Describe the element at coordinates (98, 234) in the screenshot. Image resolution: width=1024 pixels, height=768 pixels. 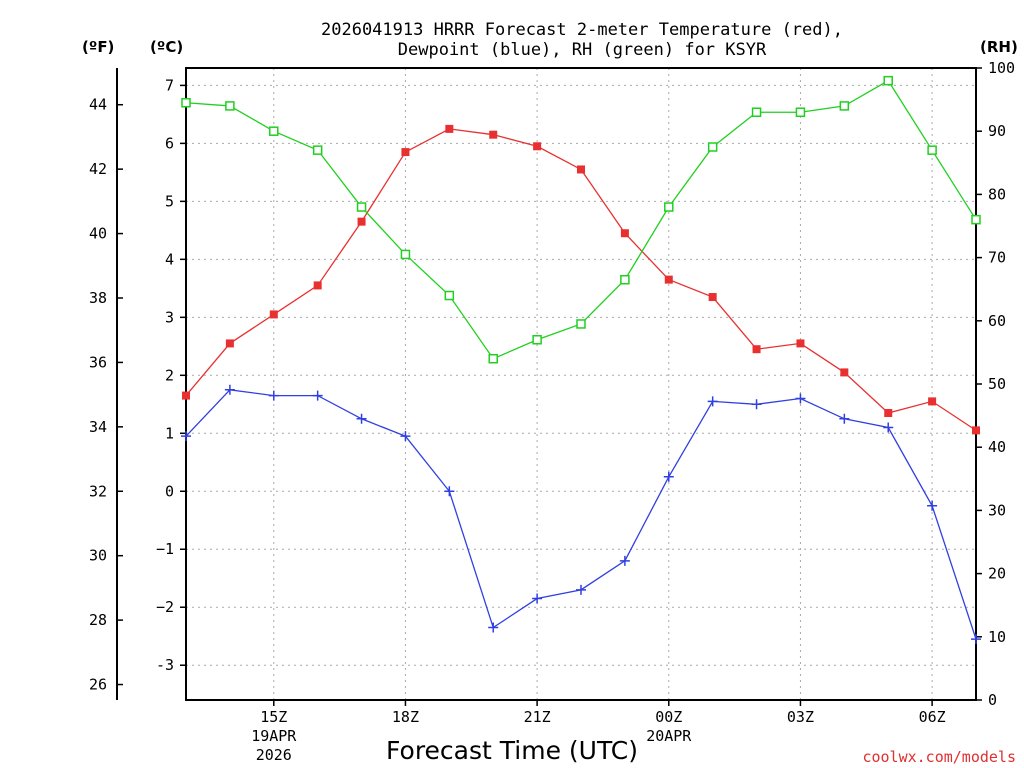
I see `fahrenheit-tick-label: 40` at that location.